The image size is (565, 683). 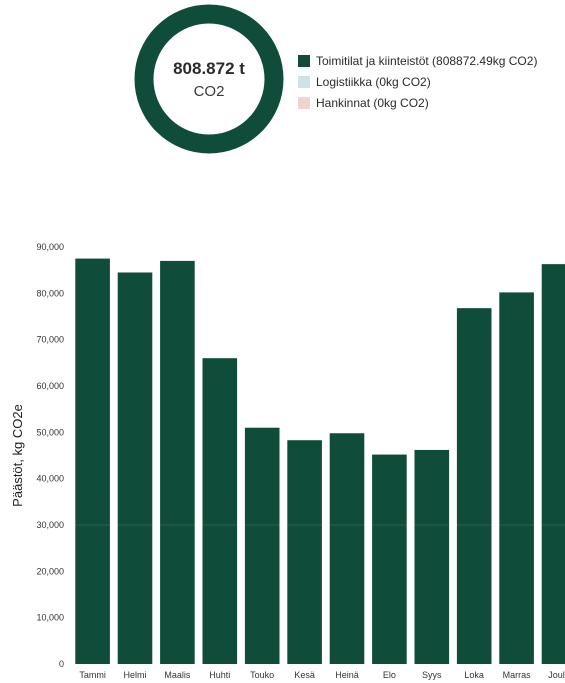 I want to click on bar-huhti, so click(x=220, y=511).